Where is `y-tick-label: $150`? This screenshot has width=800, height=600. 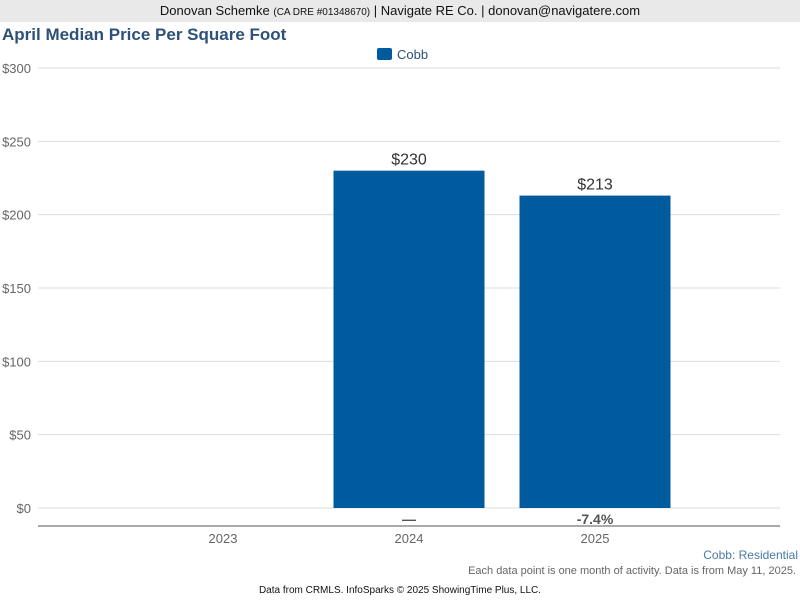
y-tick-label: $150 is located at coordinates (16, 288).